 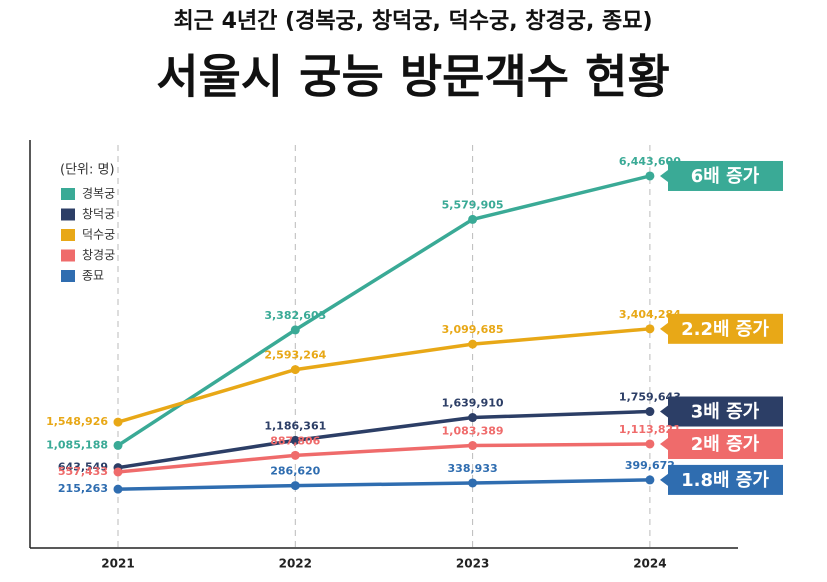 I want to click on data-label: 887,806, so click(x=295, y=440).